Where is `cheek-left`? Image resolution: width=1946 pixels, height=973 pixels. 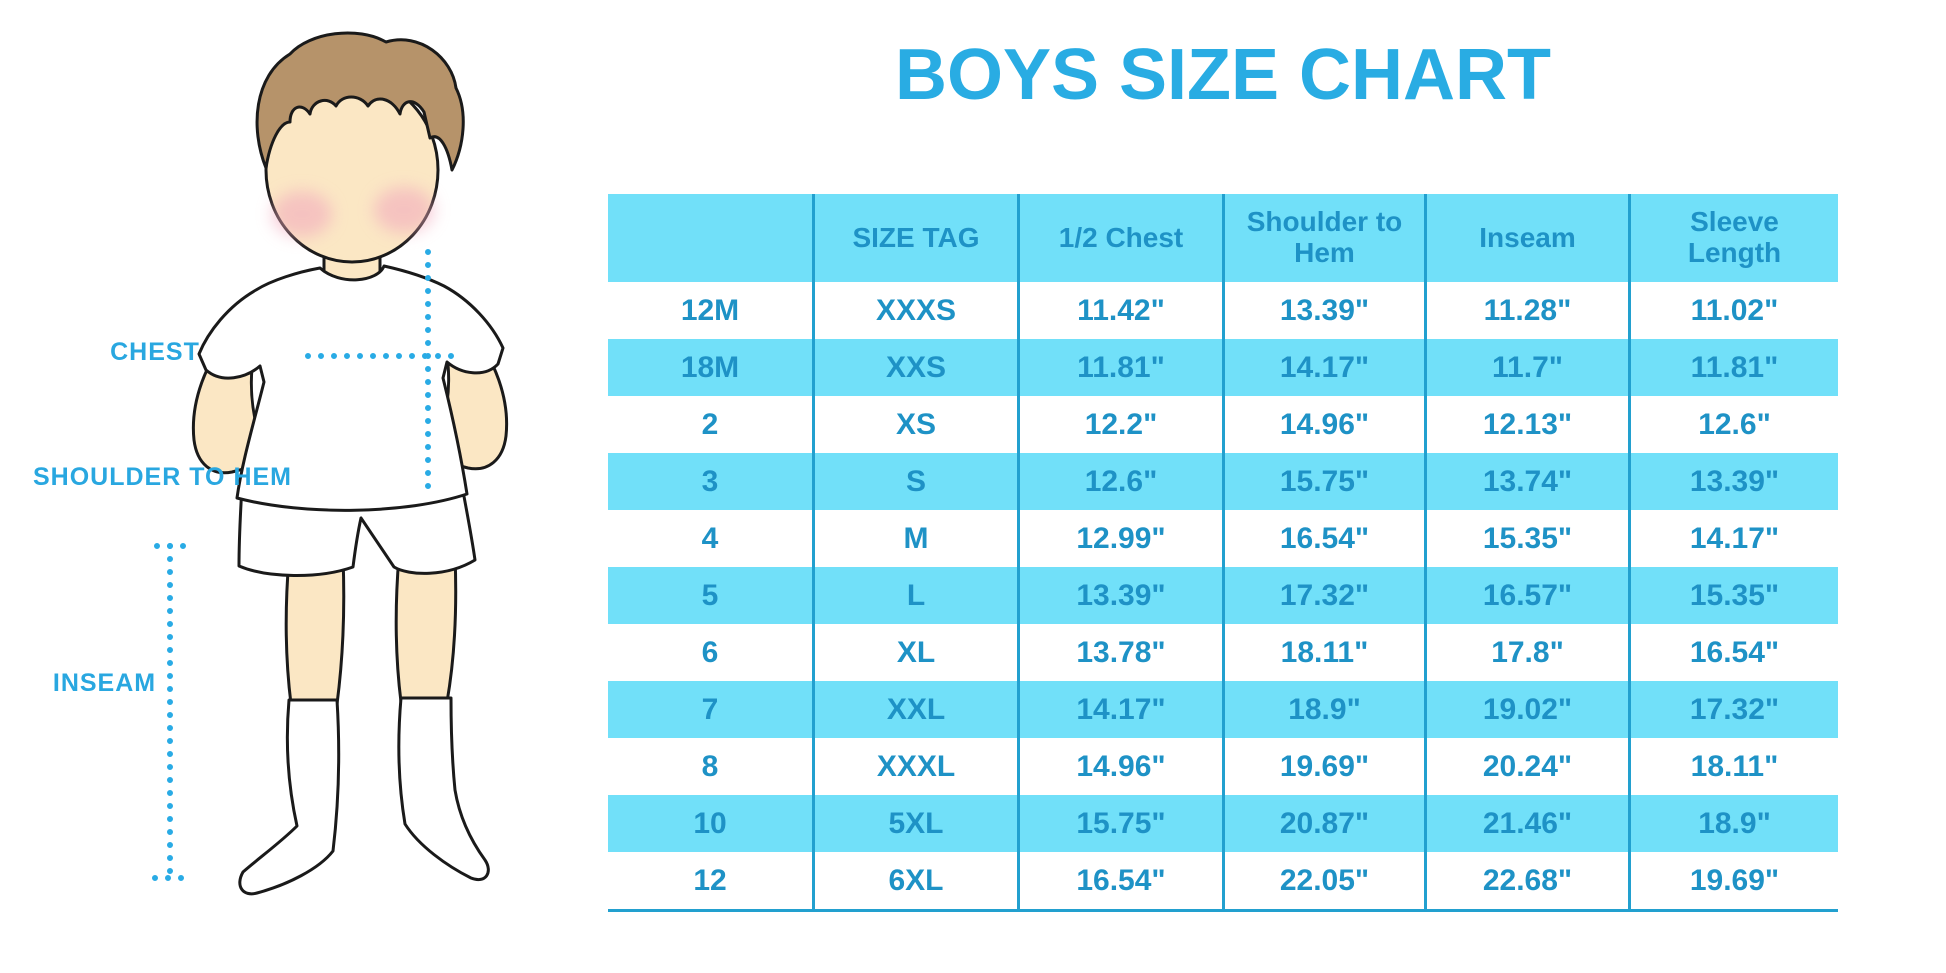 cheek-left is located at coordinates (302, 214).